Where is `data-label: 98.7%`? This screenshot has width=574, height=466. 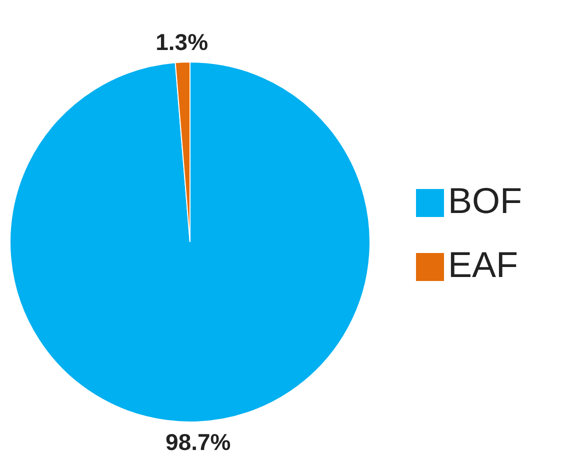
data-label: 98.7% is located at coordinates (198, 441).